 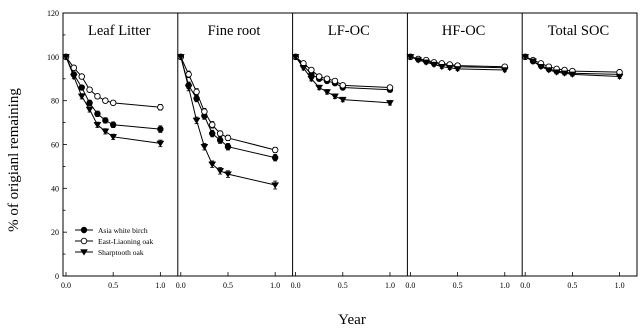 I want to click on panel-lf-oc: LF-OC 0.0 0.5 1.0, so click(x=343, y=151).